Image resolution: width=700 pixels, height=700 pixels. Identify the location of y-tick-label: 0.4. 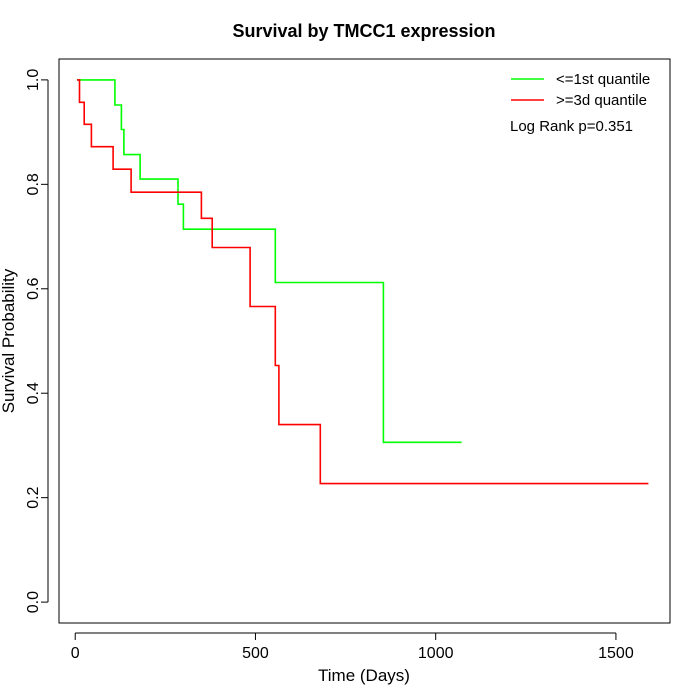
(33, 393).